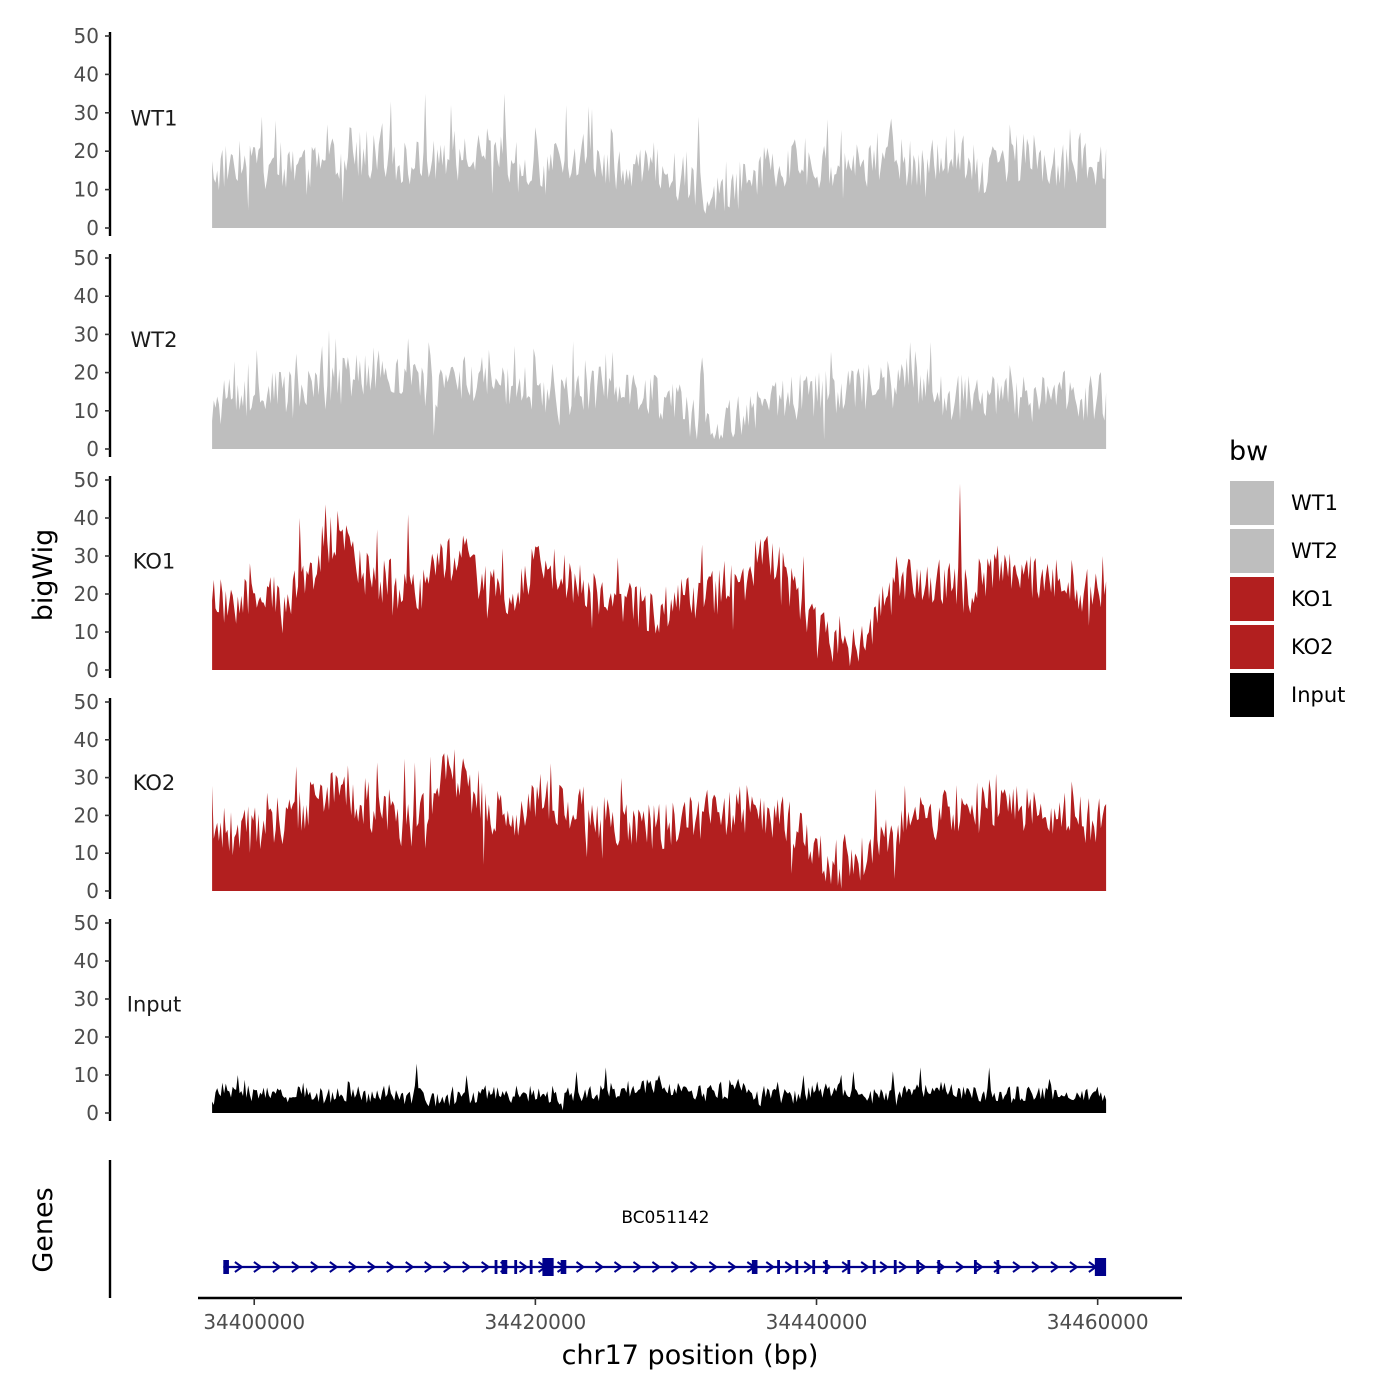 Image resolution: width=1400 pixels, height=1400 pixels. What do you see at coordinates (1283, 551) in the screenshot?
I see `legend-entry-wt2: WT2` at bounding box center [1283, 551].